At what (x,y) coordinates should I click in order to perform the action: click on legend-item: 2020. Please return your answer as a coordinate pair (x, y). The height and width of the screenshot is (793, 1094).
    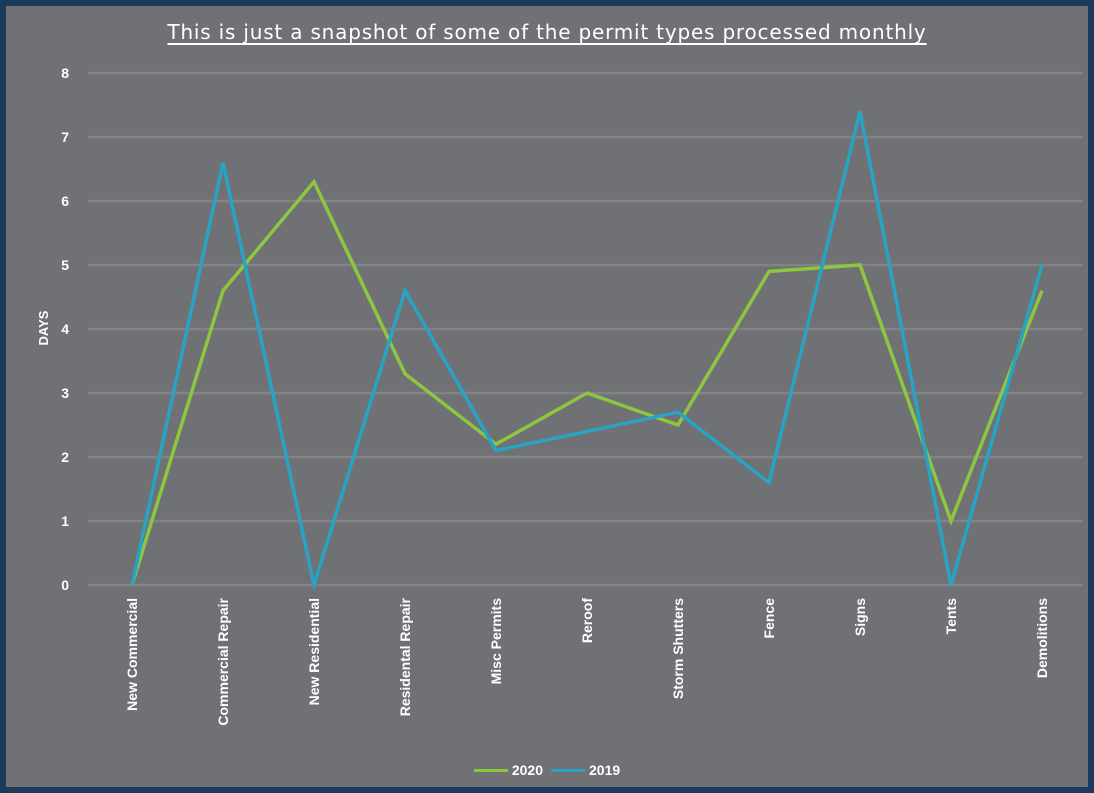
    Looking at the image, I should click on (508, 770).